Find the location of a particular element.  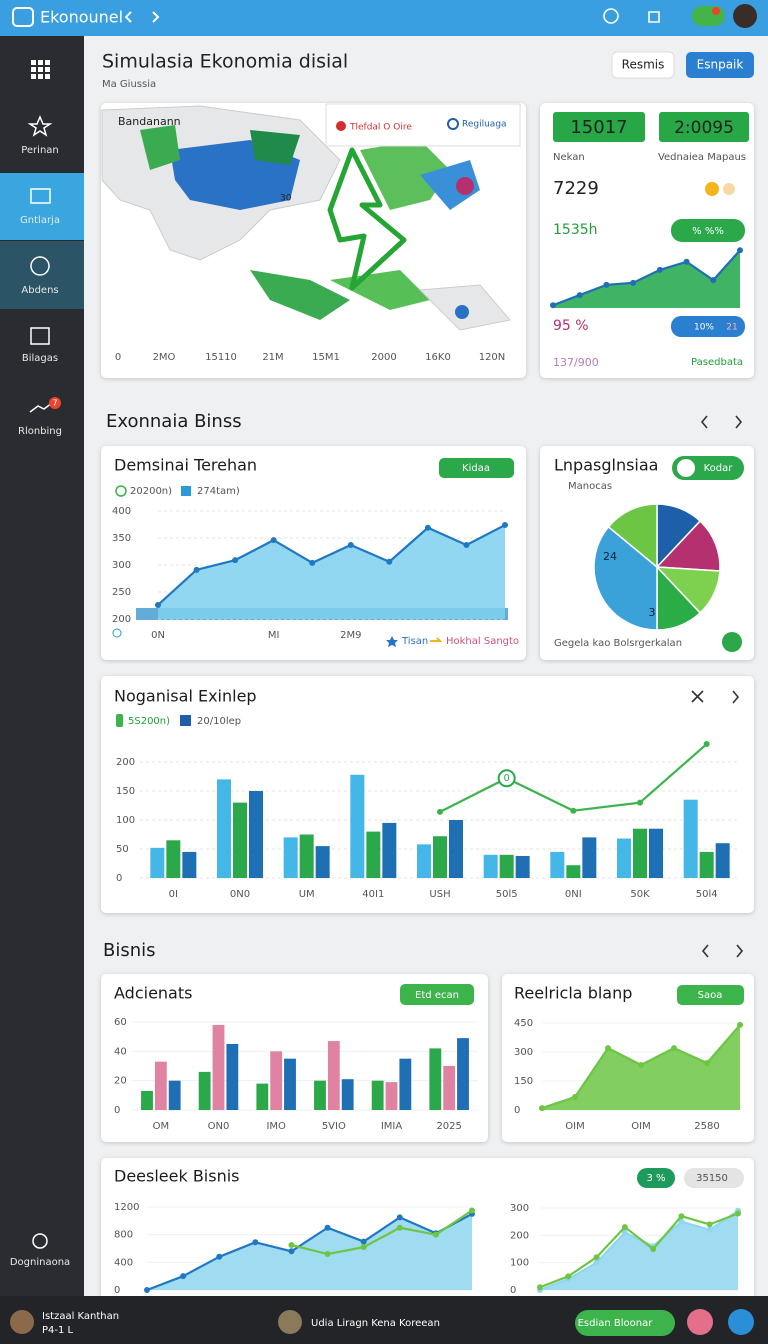

y-tick-label: 1200 is located at coordinates (126, 1207).